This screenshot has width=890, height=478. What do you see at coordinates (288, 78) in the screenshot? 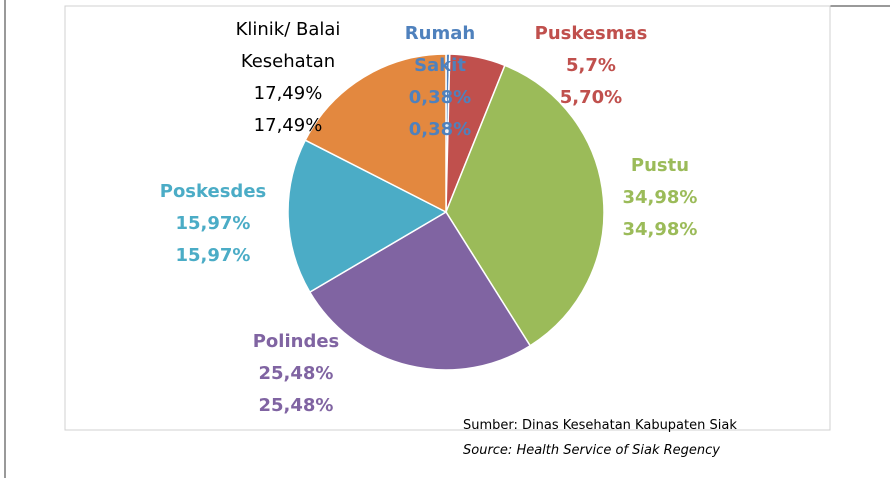
I see `slice-label: Klinik/ Balai Kesehatan 17,49% 17,49%` at bounding box center [288, 78].